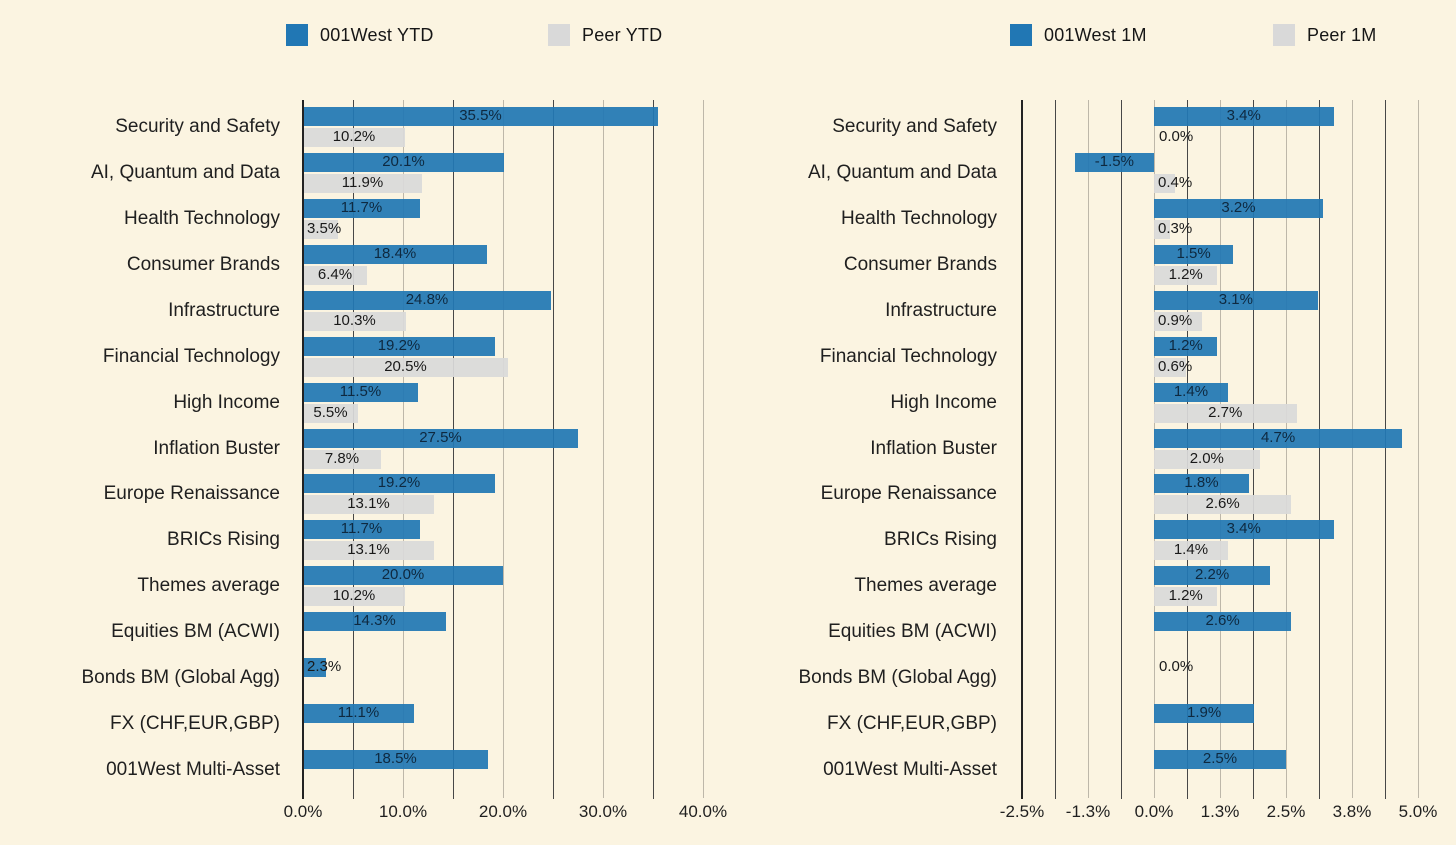  What do you see at coordinates (399, 345) in the screenshot?
I see `value-label: 19.2%` at bounding box center [399, 345].